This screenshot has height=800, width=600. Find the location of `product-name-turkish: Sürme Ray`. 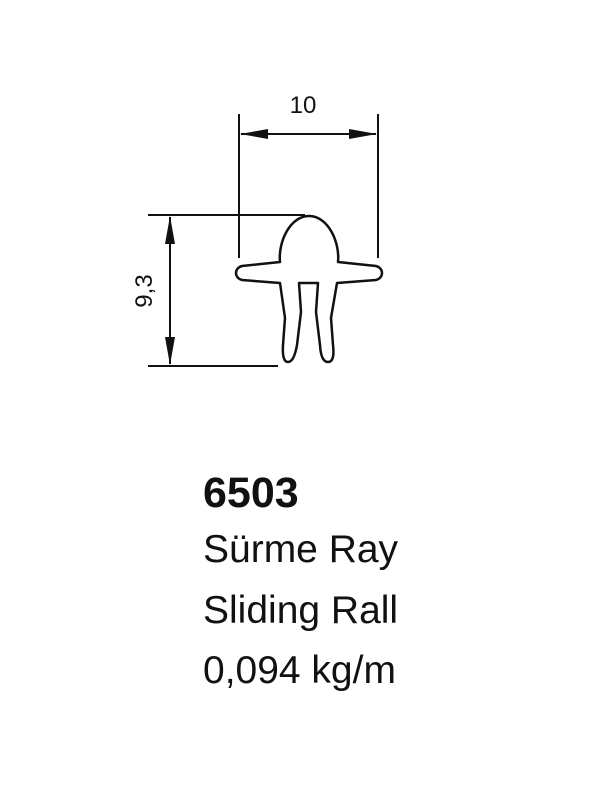

product-name-turkish: Sürme Ray is located at coordinates (301, 549).